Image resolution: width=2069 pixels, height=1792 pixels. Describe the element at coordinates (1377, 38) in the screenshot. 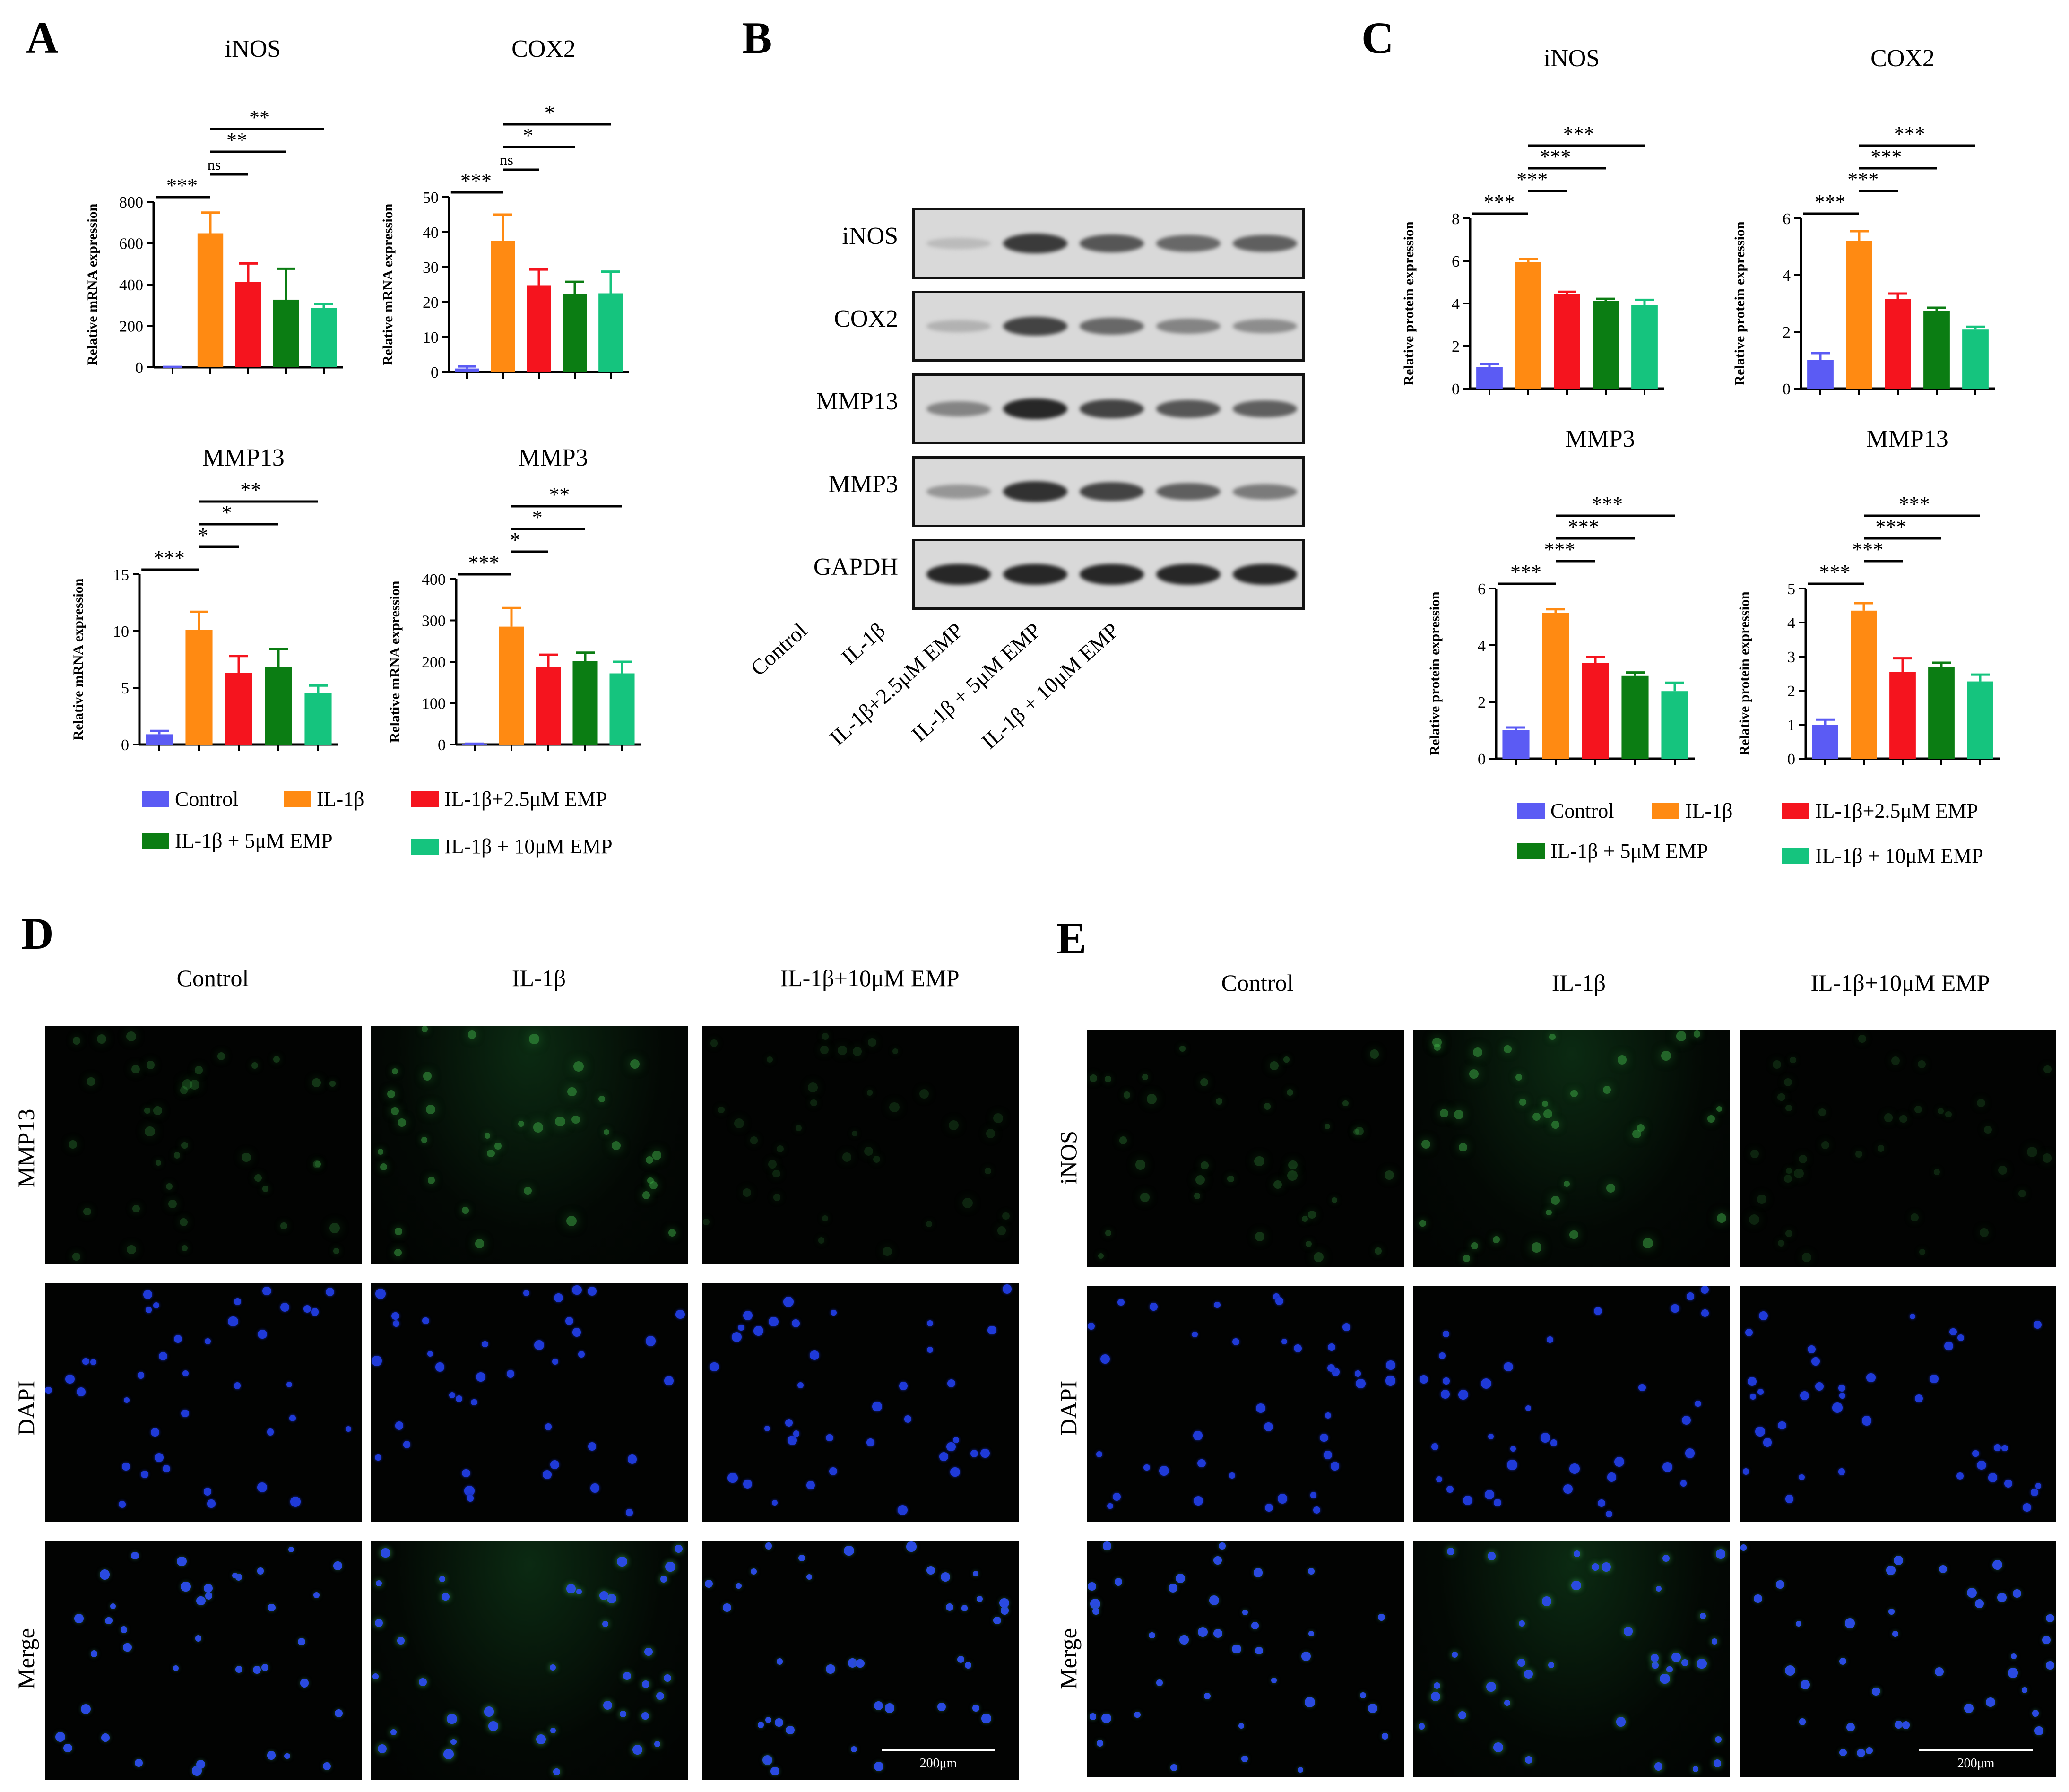

I see `panel-label-c: C` at that location.